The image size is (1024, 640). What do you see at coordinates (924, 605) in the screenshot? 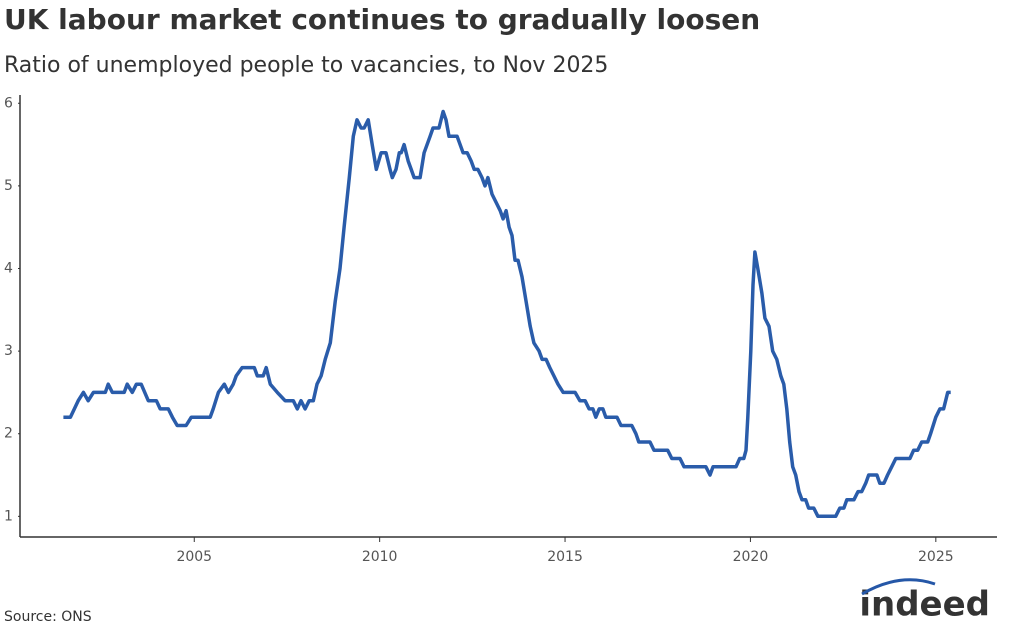
I see `logo: indeed` at bounding box center [924, 605].